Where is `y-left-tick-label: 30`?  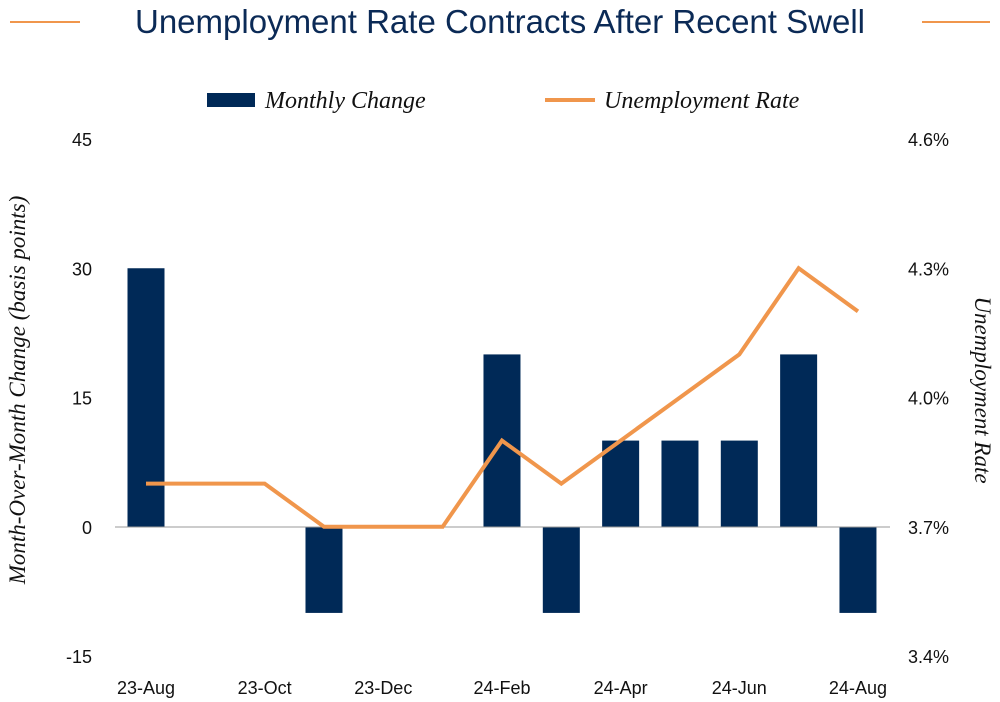
y-left-tick-label: 30 is located at coordinates (82, 269).